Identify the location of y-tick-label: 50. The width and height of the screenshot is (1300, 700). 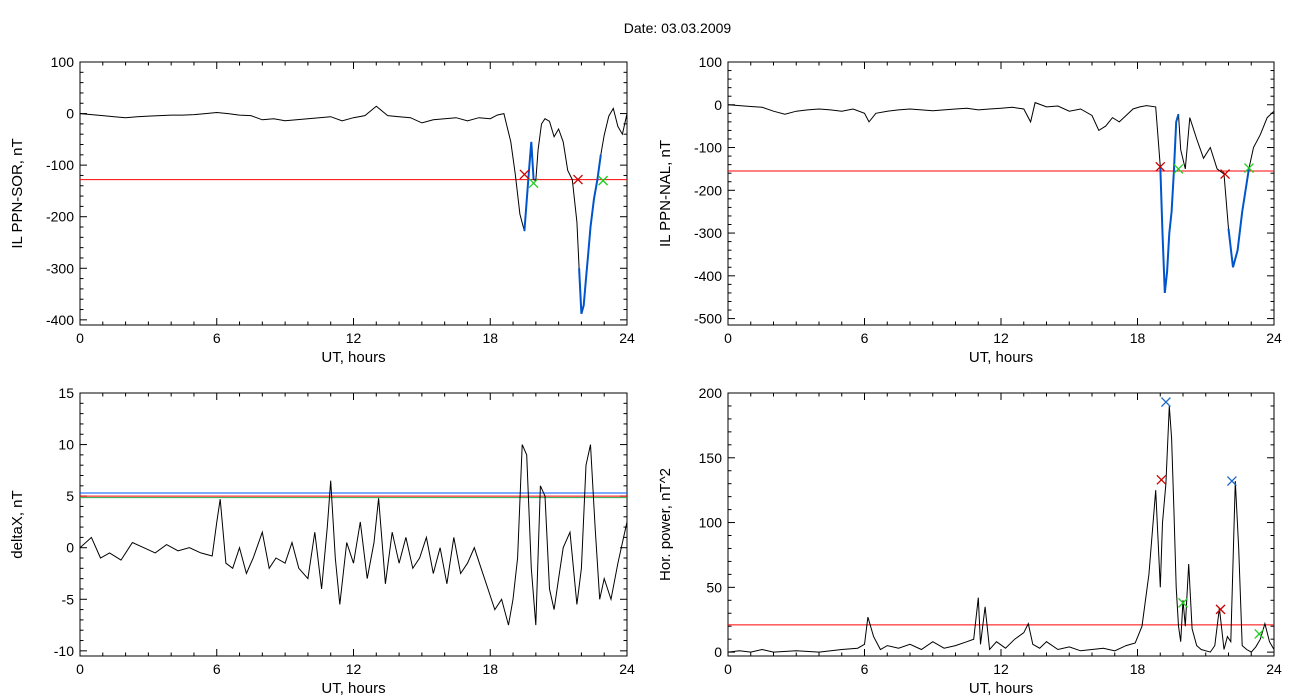
(714, 587).